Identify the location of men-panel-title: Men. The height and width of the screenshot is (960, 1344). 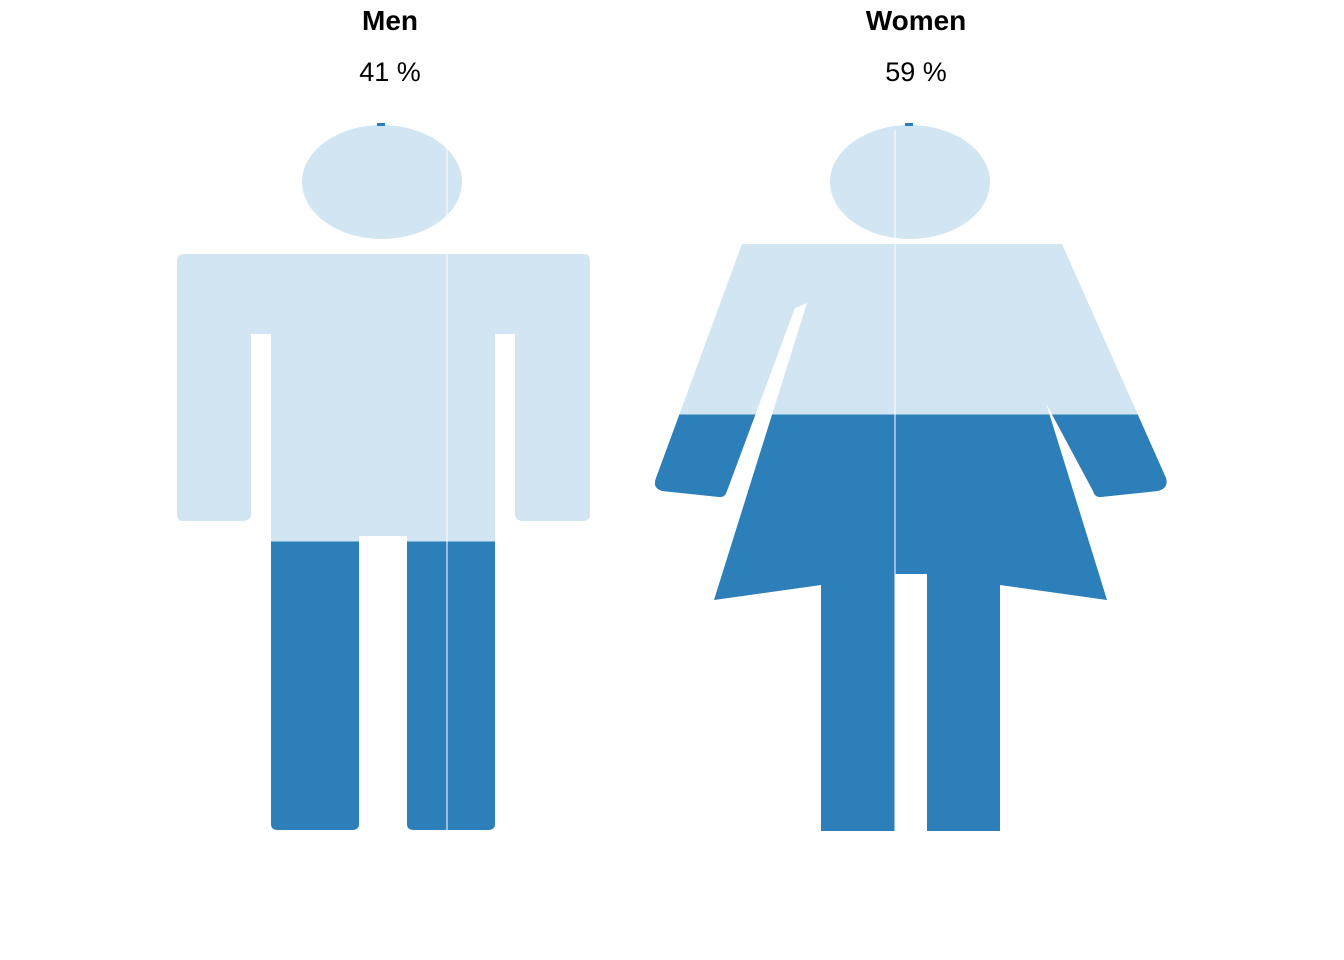
(390, 20).